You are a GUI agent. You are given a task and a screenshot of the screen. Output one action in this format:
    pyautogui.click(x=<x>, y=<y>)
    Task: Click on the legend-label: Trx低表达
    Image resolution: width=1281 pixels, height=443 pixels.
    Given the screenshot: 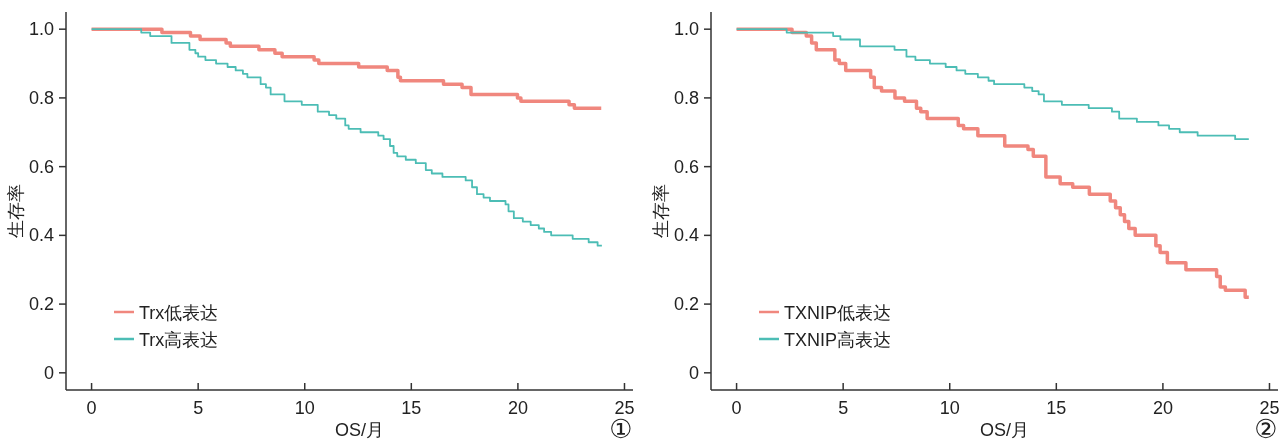 What is the action you would take?
    pyautogui.click(x=179, y=313)
    